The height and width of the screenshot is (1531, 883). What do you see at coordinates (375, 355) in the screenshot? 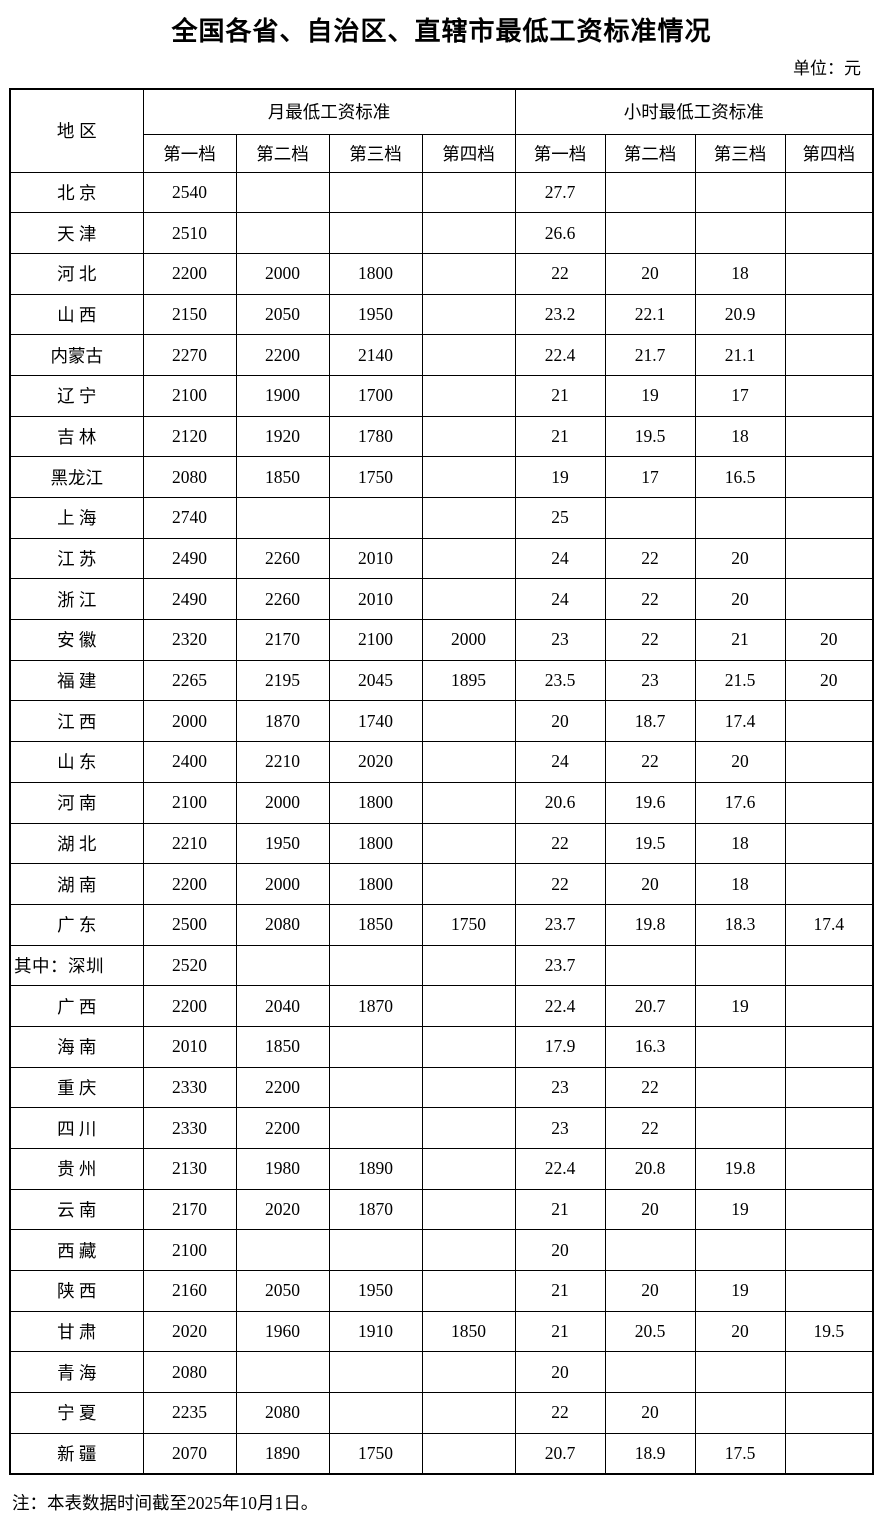
I see `value-cell: 2140` at bounding box center [375, 355].